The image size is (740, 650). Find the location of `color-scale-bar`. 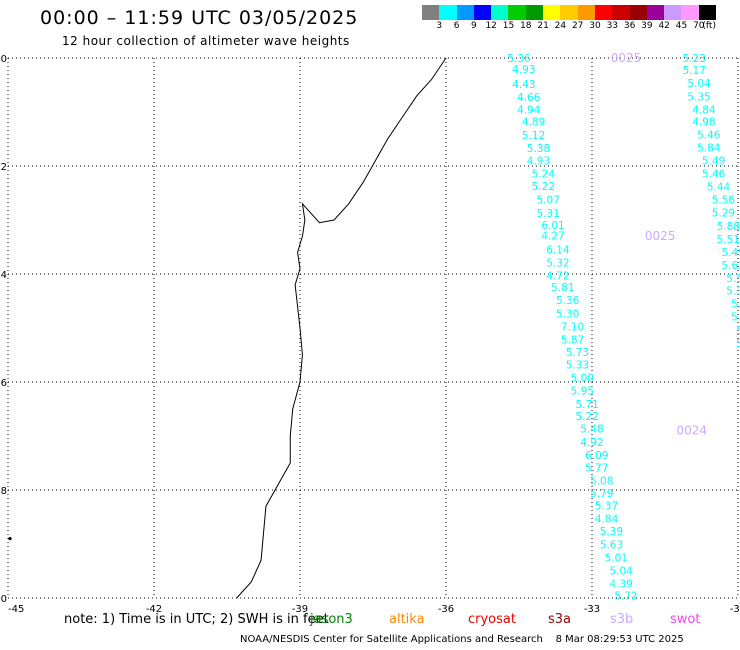

color-scale-bar is located at coordinates (569, 12).